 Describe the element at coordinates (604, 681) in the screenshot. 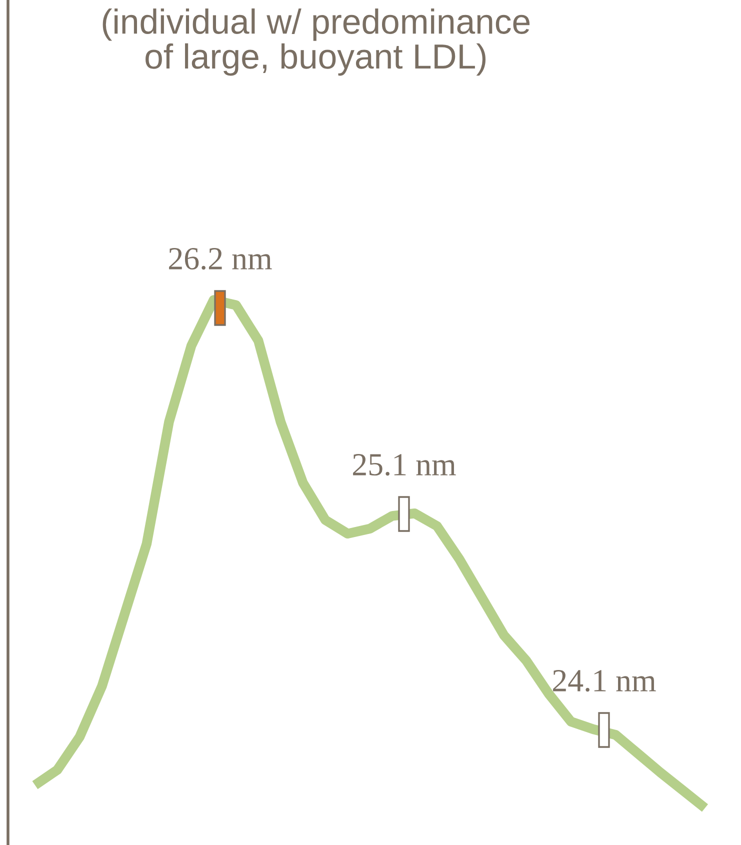

I see `annotation: 24.1 nm` at that location.